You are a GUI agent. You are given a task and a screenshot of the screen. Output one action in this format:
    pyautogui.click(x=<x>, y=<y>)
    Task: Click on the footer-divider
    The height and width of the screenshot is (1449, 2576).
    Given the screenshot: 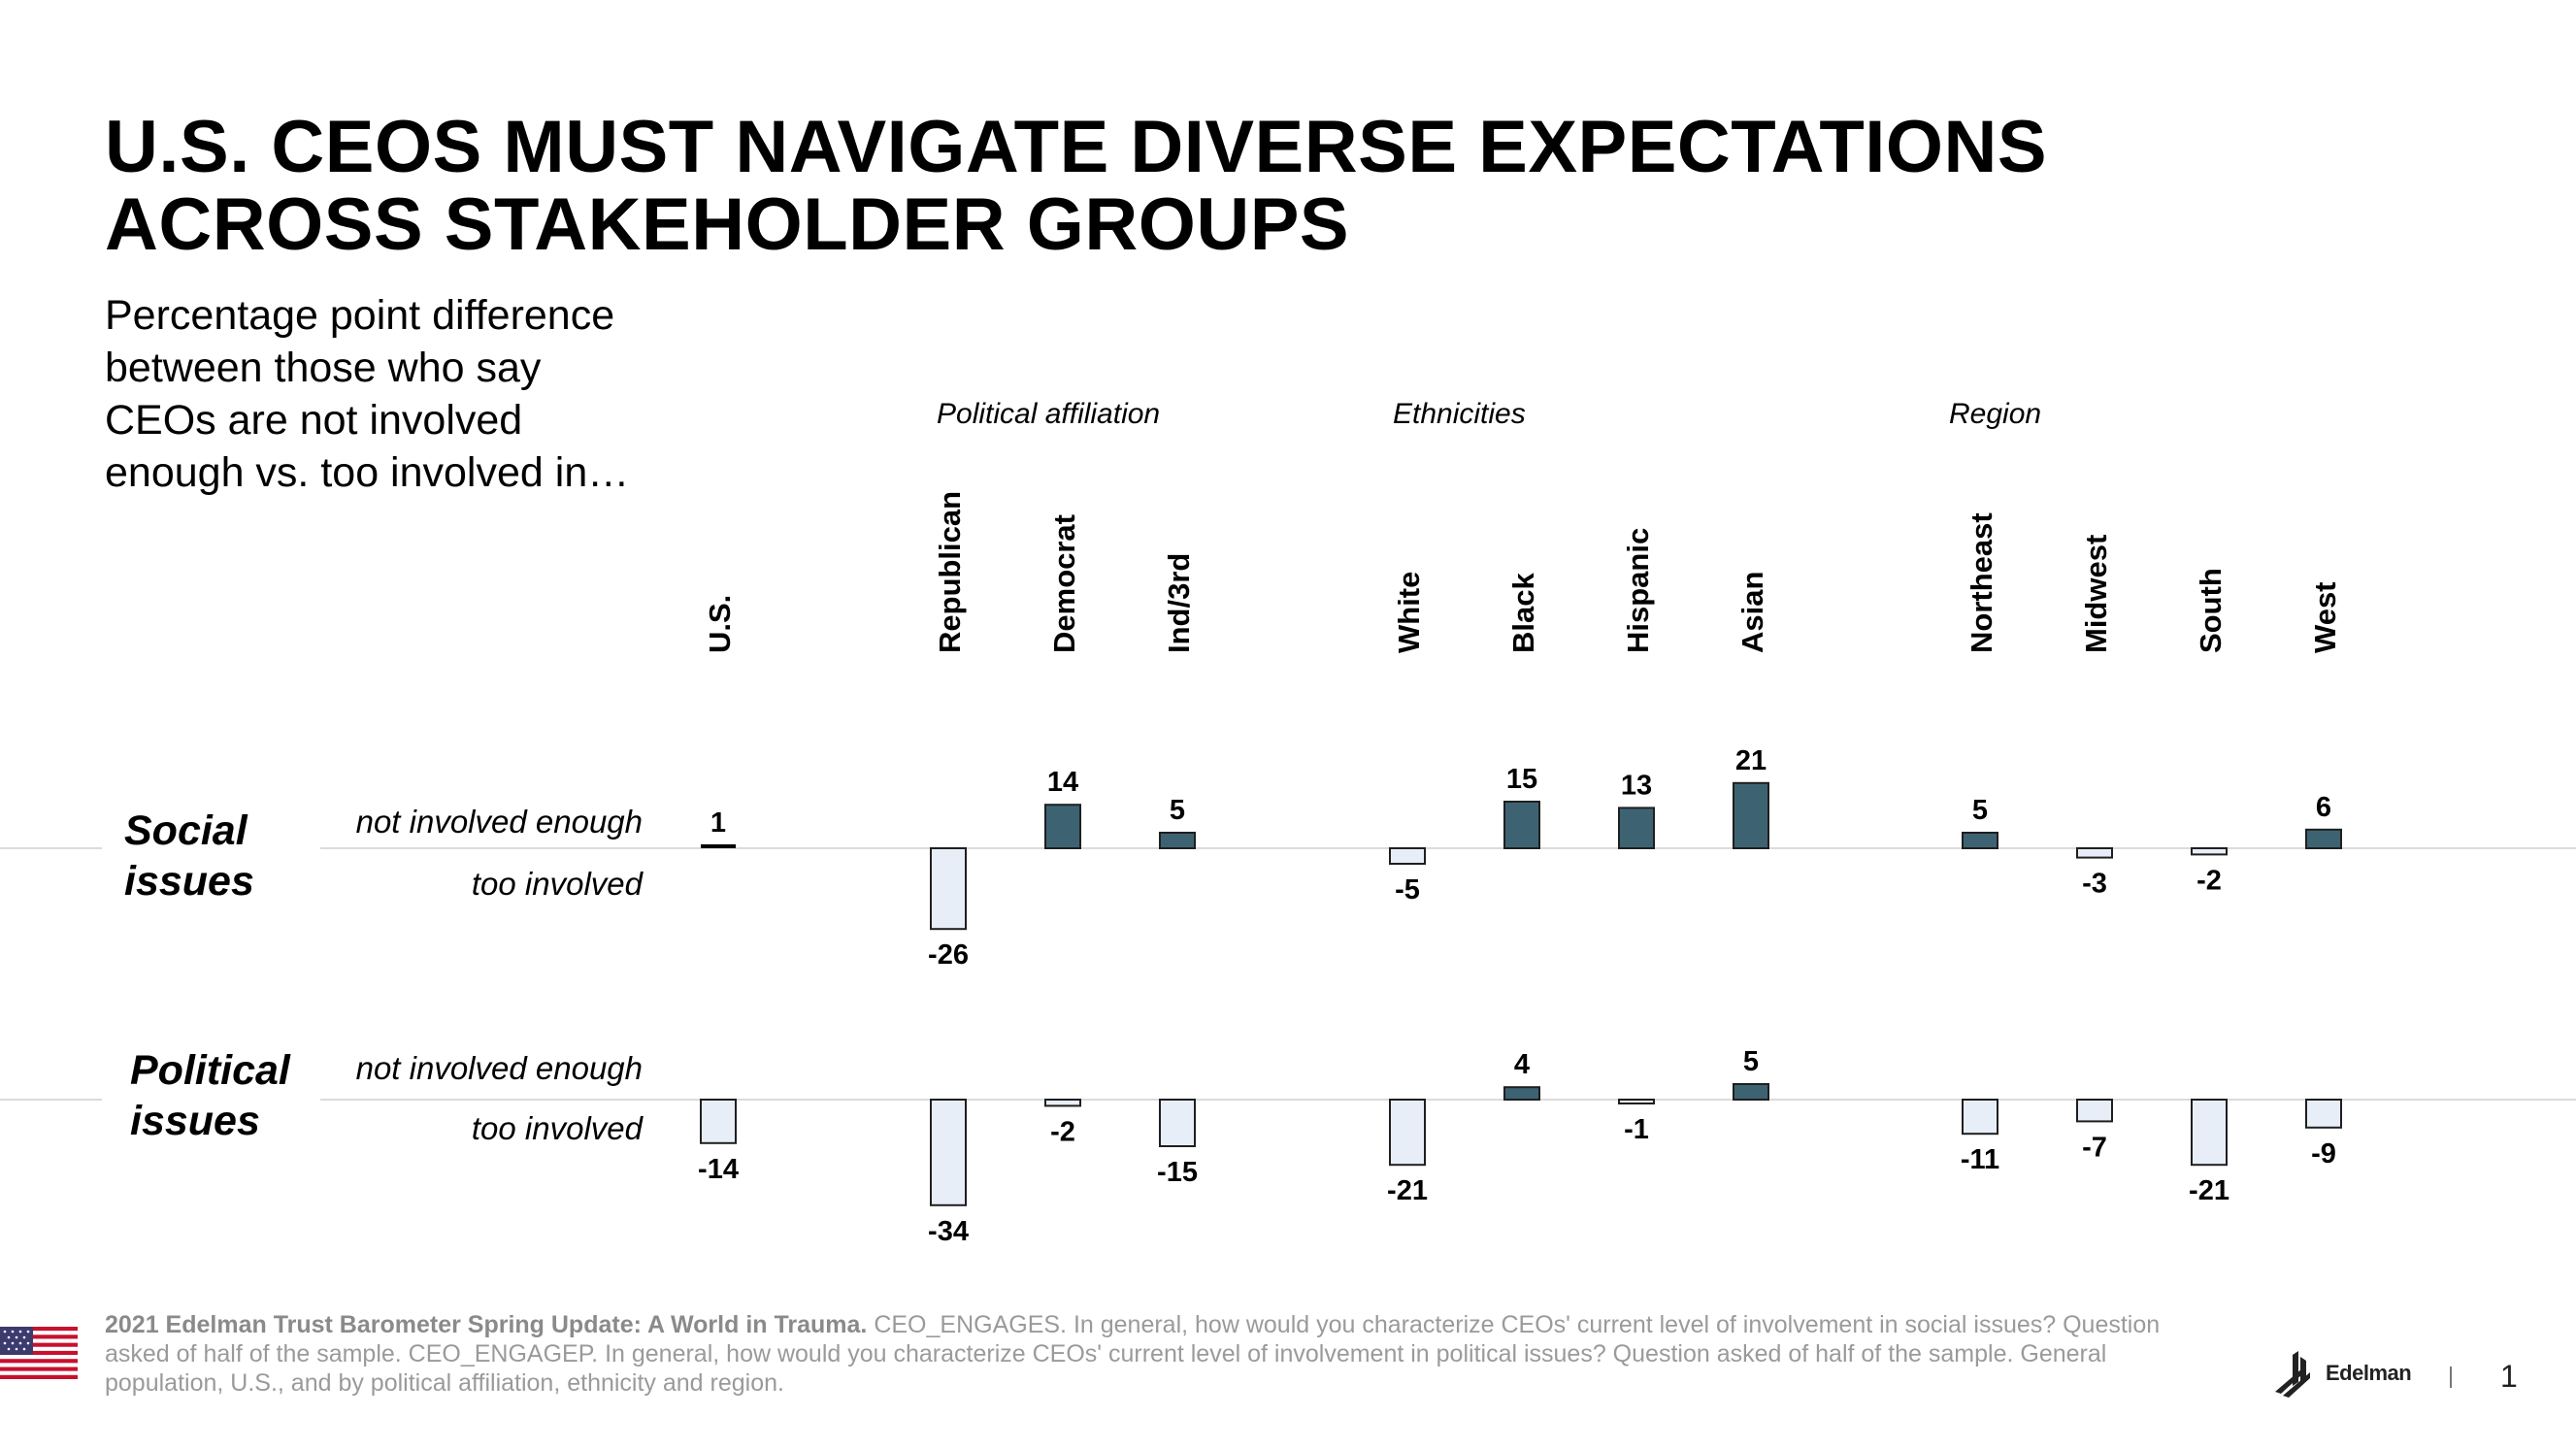 What is the action you would take?
    pyautogui.click(x=2451, y=1377)
    